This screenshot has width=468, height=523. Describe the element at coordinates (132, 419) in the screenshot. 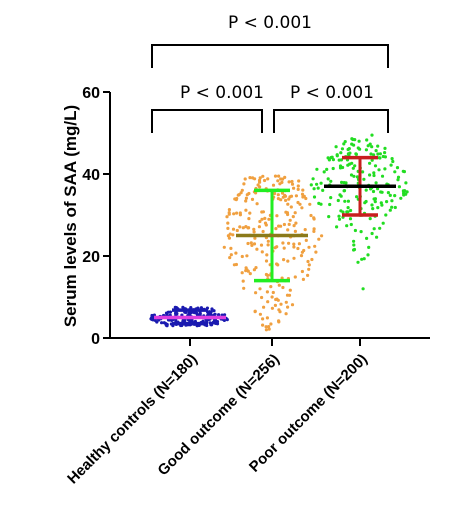

I see `x-tick-label: Healthy controls (N=180)` at that location.